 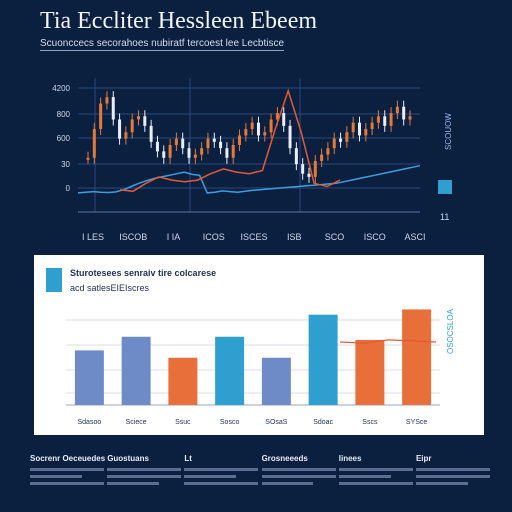 I want to click on footer-column: Iinees, so click(x=375, y=479).